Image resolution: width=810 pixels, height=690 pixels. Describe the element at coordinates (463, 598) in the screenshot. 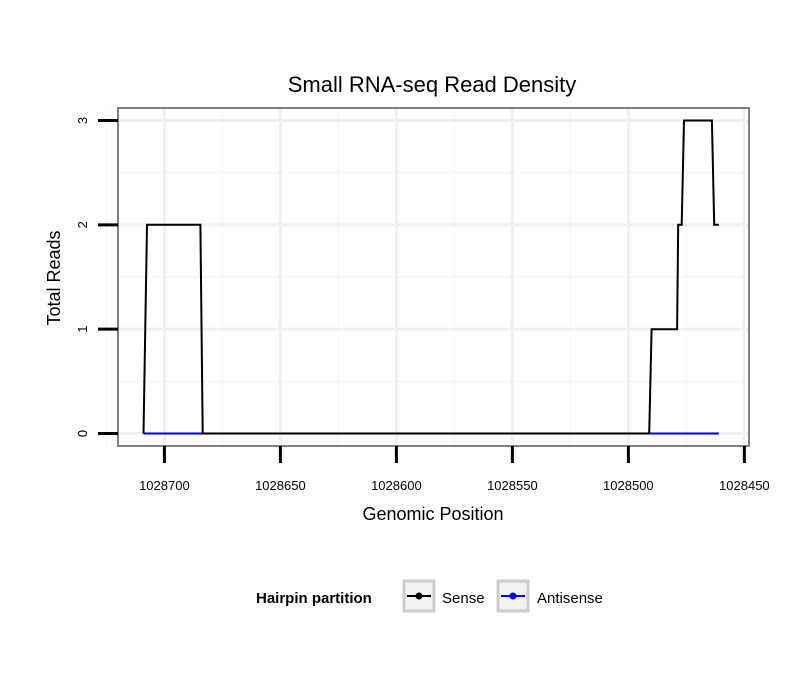

I see `legend-label-sense: Sense` at that location.